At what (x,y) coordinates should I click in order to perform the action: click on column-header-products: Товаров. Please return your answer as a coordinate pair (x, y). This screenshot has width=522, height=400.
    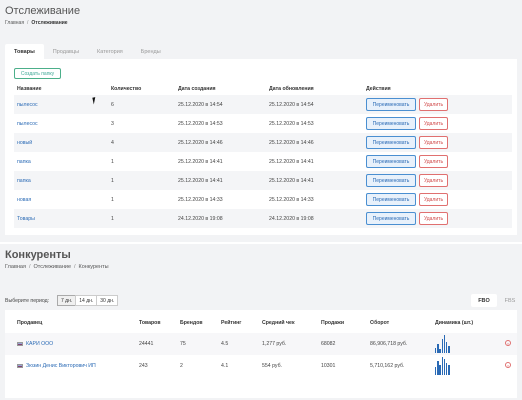
    Looking at the image, I should click on (150, 323).